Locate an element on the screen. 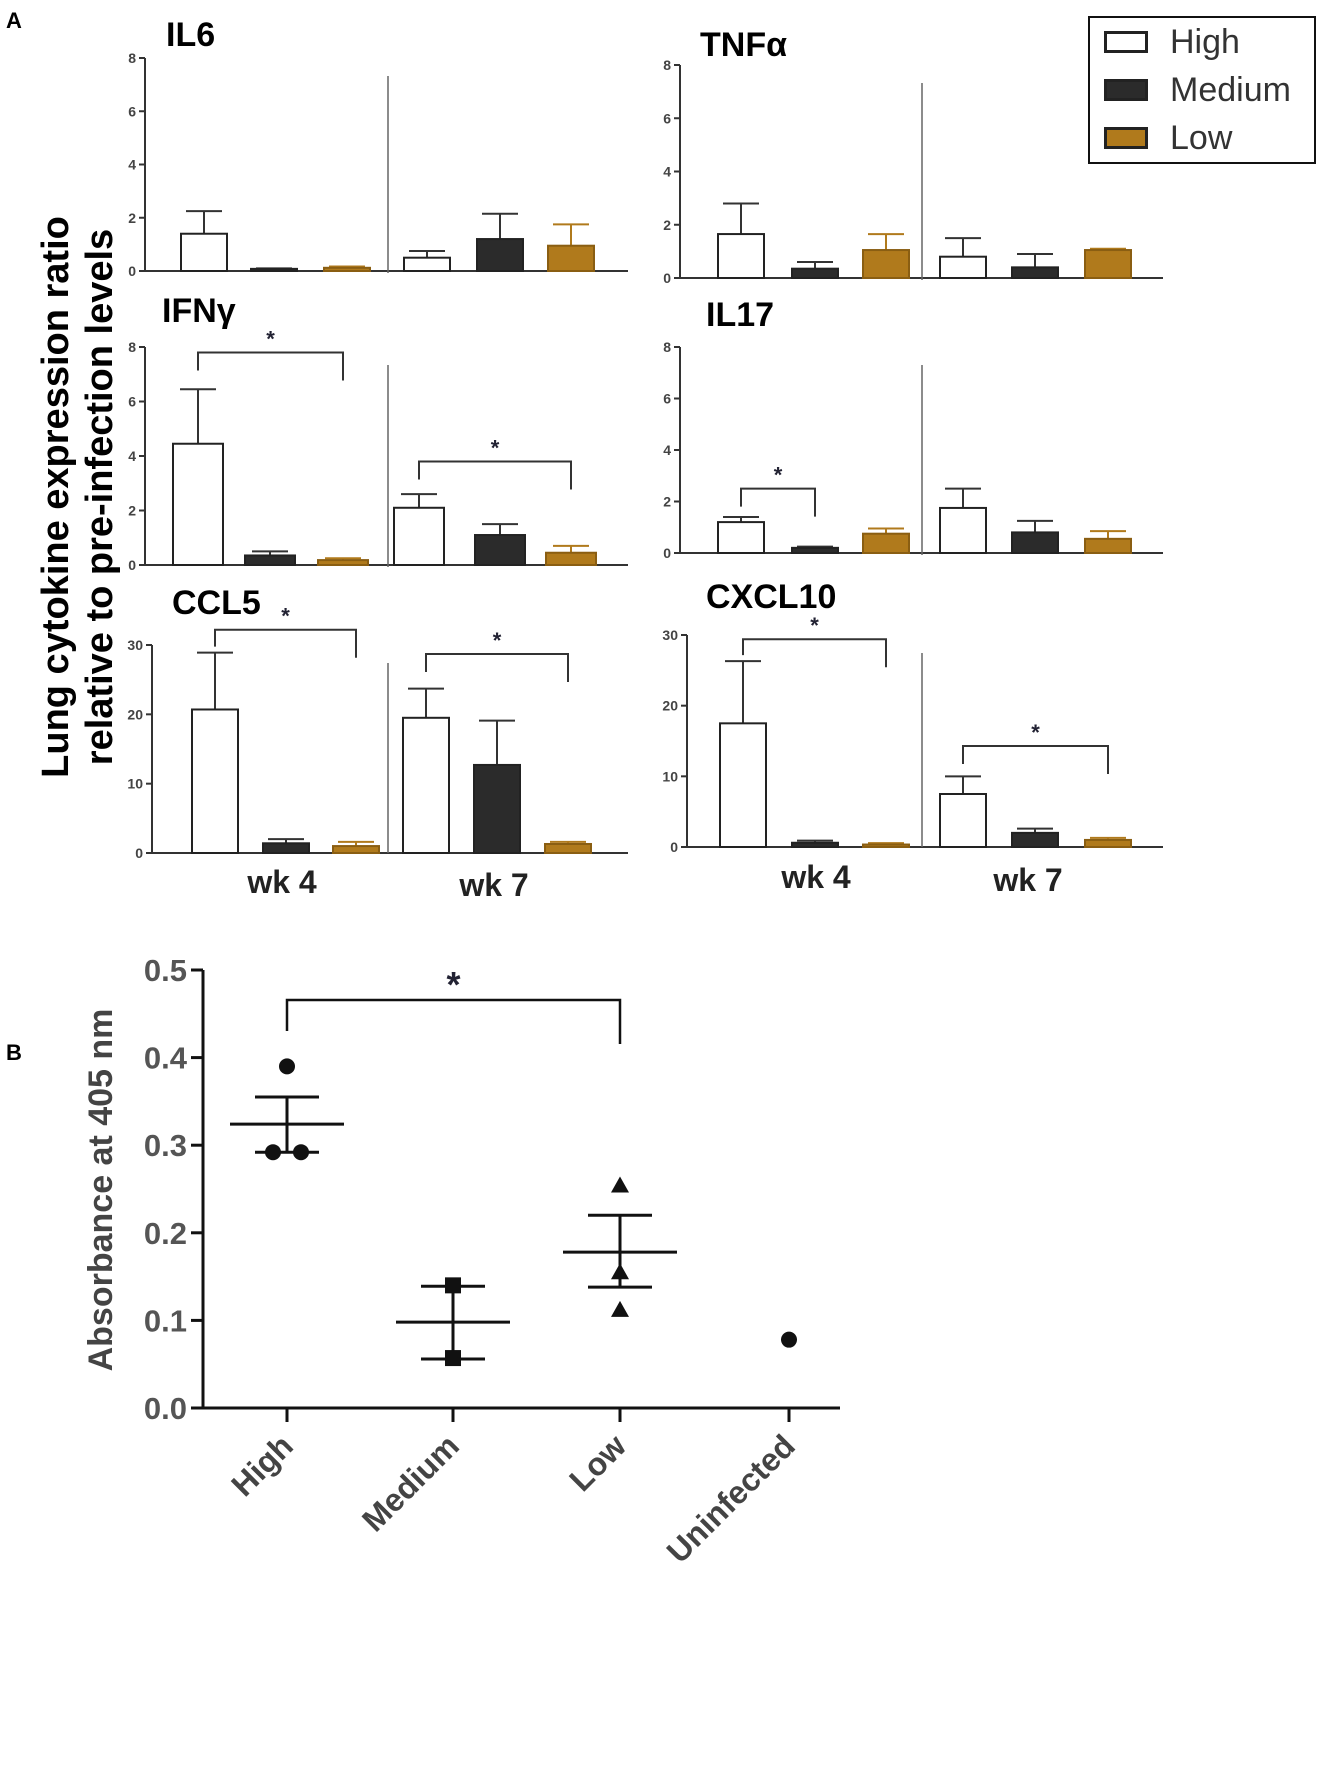 Image resolution: width=1323 pixels, height=1775 pixels. y-tick-label-CCL5: 0 is located at coordinates (139, 853).